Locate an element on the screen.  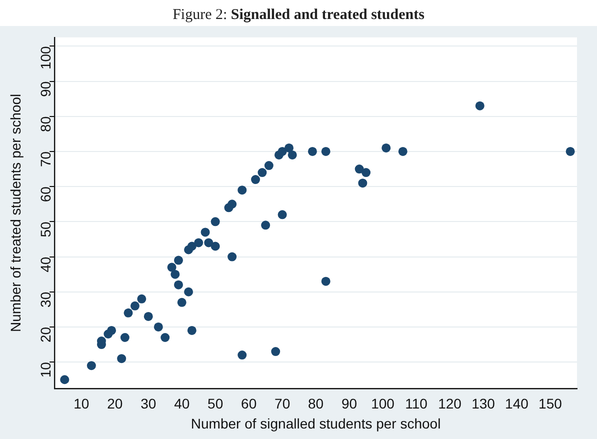
x-tick-label: 90 is located at coordinates (350, 404).